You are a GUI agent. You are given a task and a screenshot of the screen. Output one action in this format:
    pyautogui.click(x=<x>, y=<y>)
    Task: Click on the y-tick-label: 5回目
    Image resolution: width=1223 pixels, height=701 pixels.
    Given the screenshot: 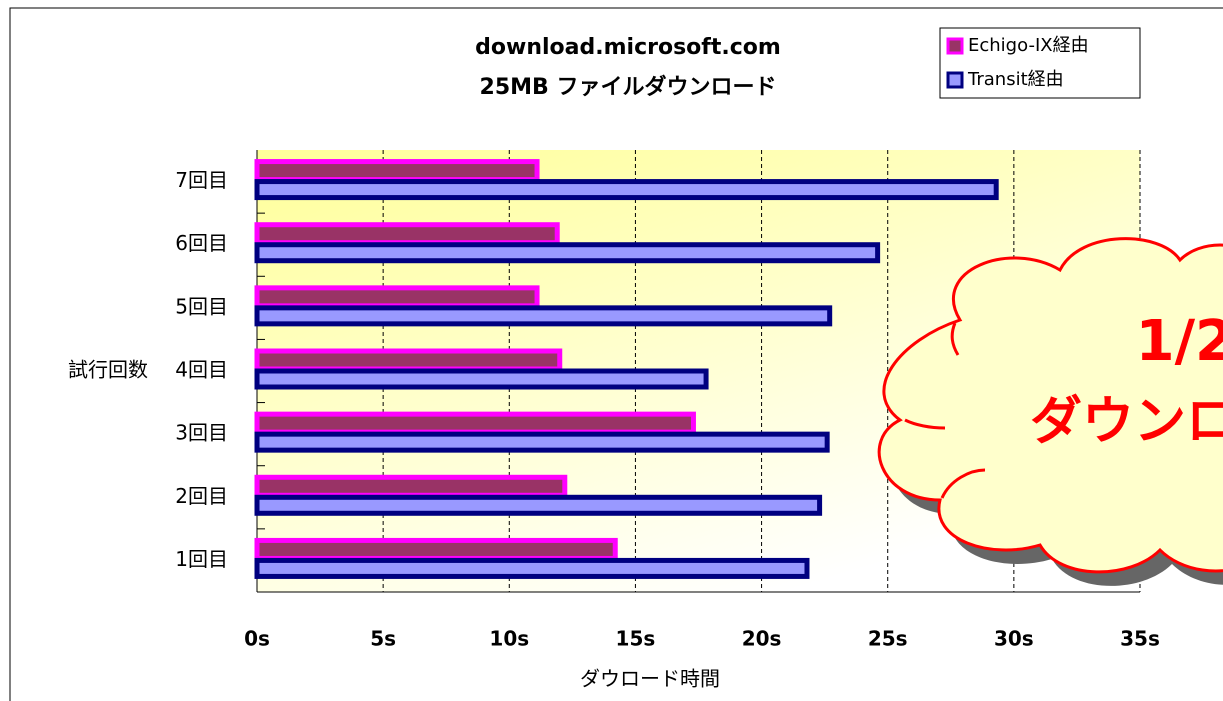 What is the action you would take?
    pyautogui.click(x=201, y=306)
    